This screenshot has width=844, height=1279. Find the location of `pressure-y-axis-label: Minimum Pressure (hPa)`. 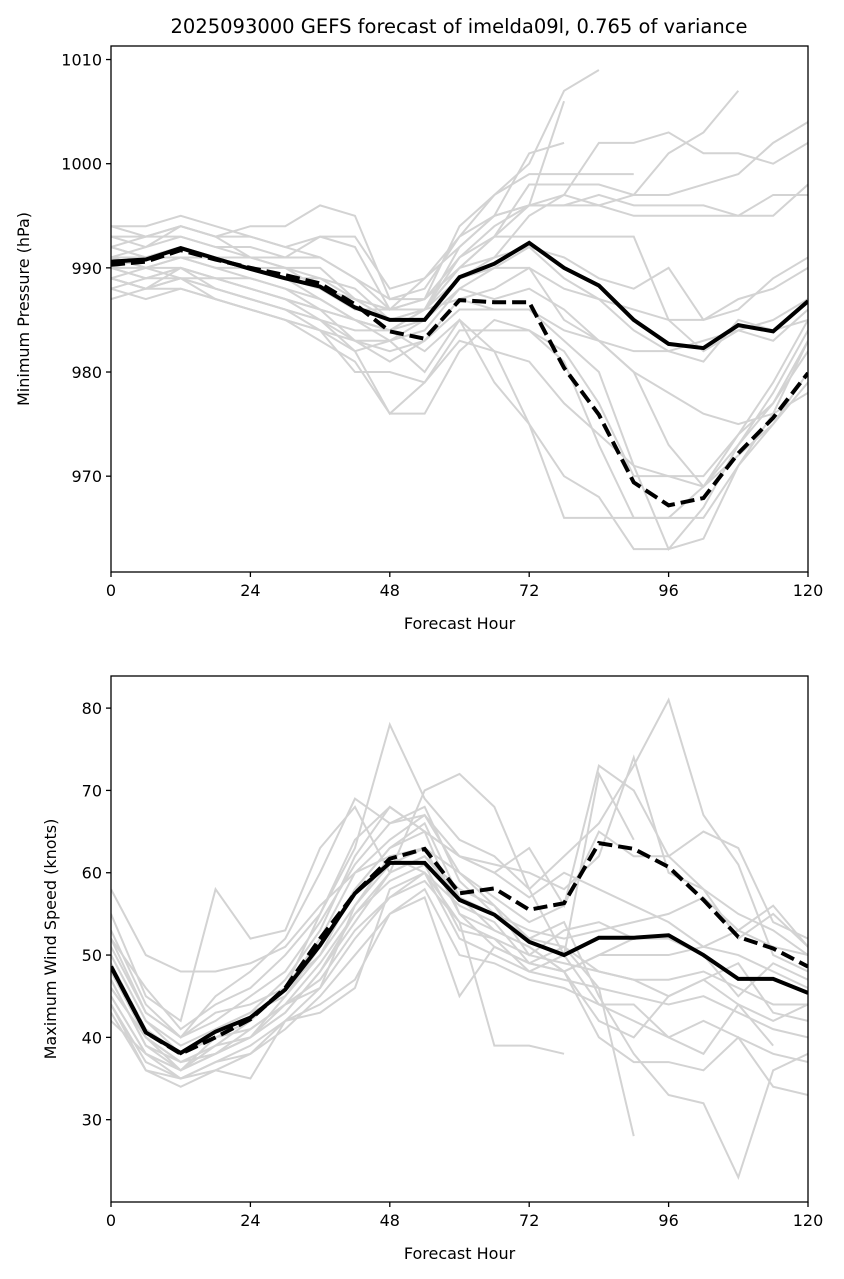

pressure-y-axis-label: Minimum Pressure (hPa) is located at coordinates (23, 309).